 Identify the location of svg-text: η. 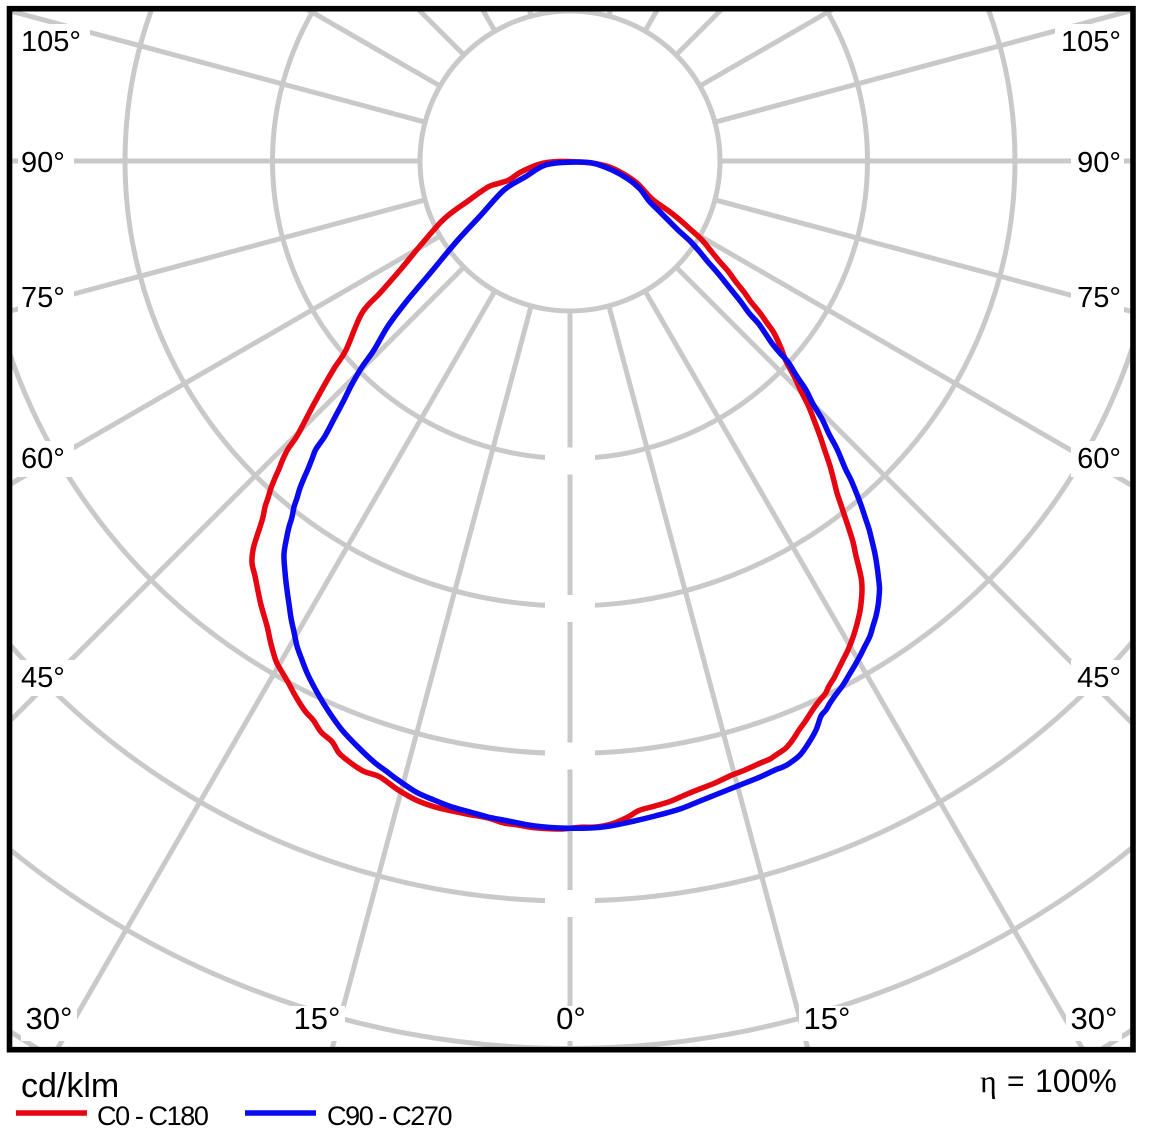
(988, 1081).